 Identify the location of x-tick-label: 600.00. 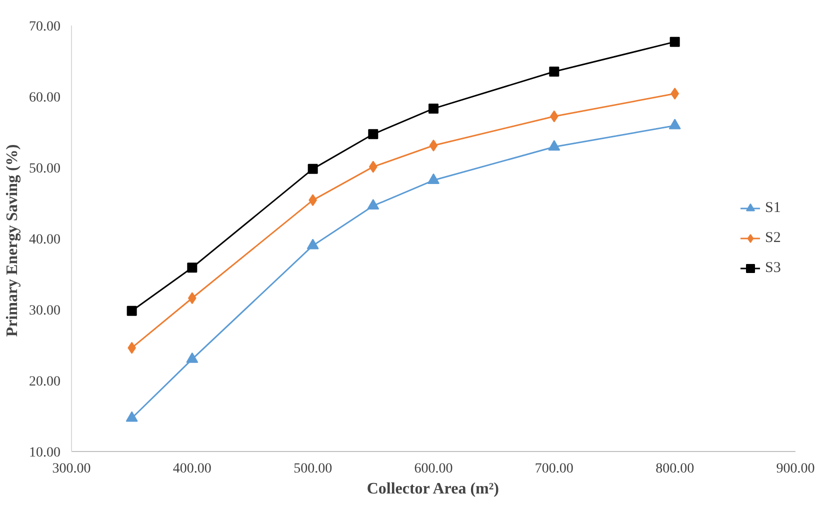
(433, 469).